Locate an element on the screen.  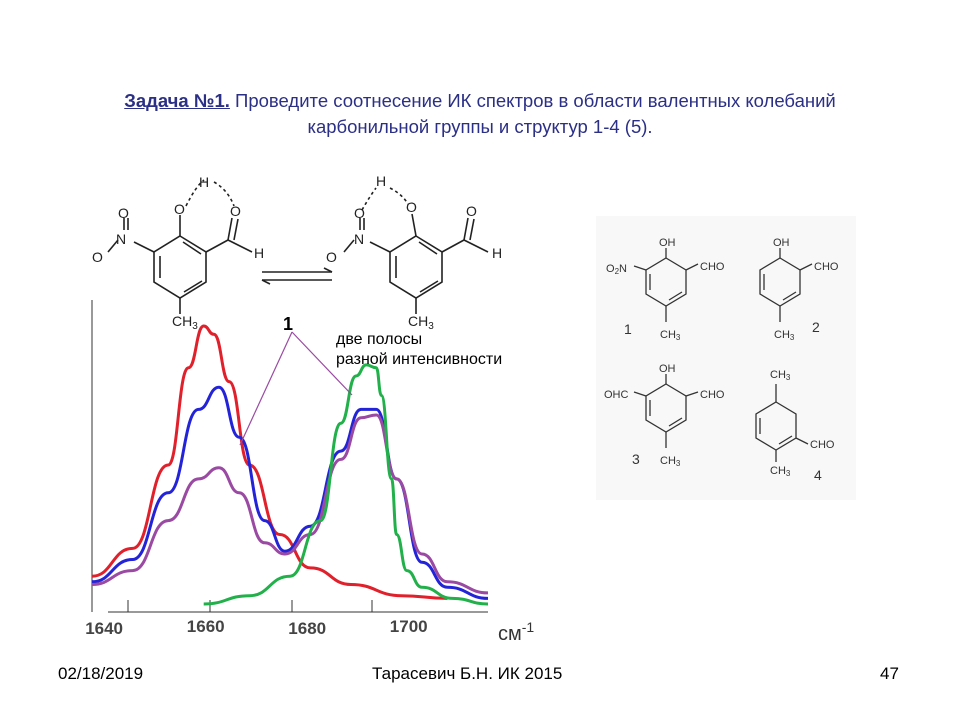
x-unit-label: см-1 is located at coordinates (516, 632).